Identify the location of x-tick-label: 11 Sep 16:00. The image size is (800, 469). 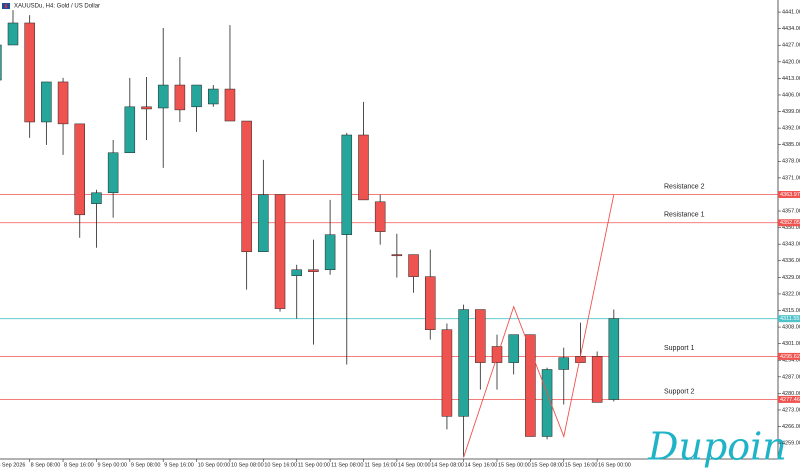
(380, 465).